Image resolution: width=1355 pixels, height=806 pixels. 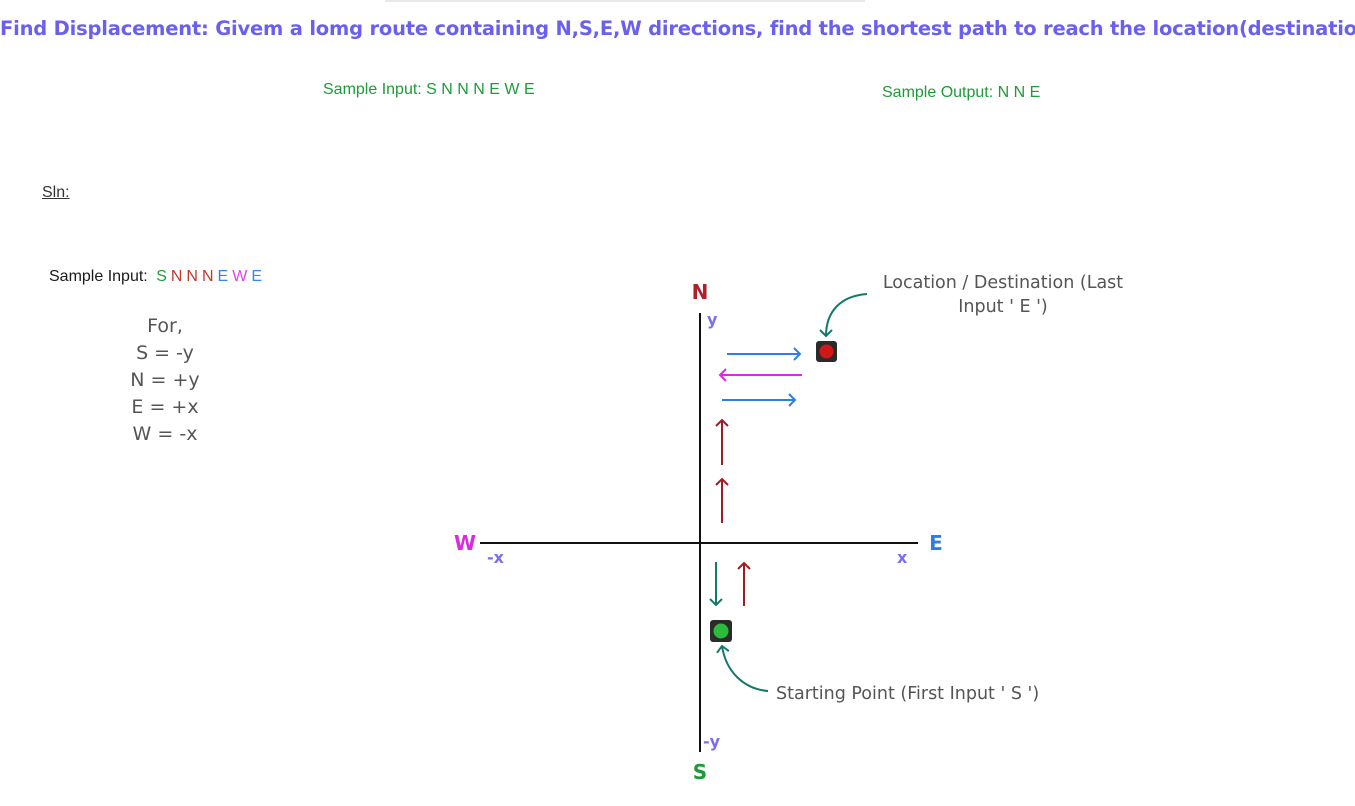 I want to click on west-label: W, so click(x=465, y=543).